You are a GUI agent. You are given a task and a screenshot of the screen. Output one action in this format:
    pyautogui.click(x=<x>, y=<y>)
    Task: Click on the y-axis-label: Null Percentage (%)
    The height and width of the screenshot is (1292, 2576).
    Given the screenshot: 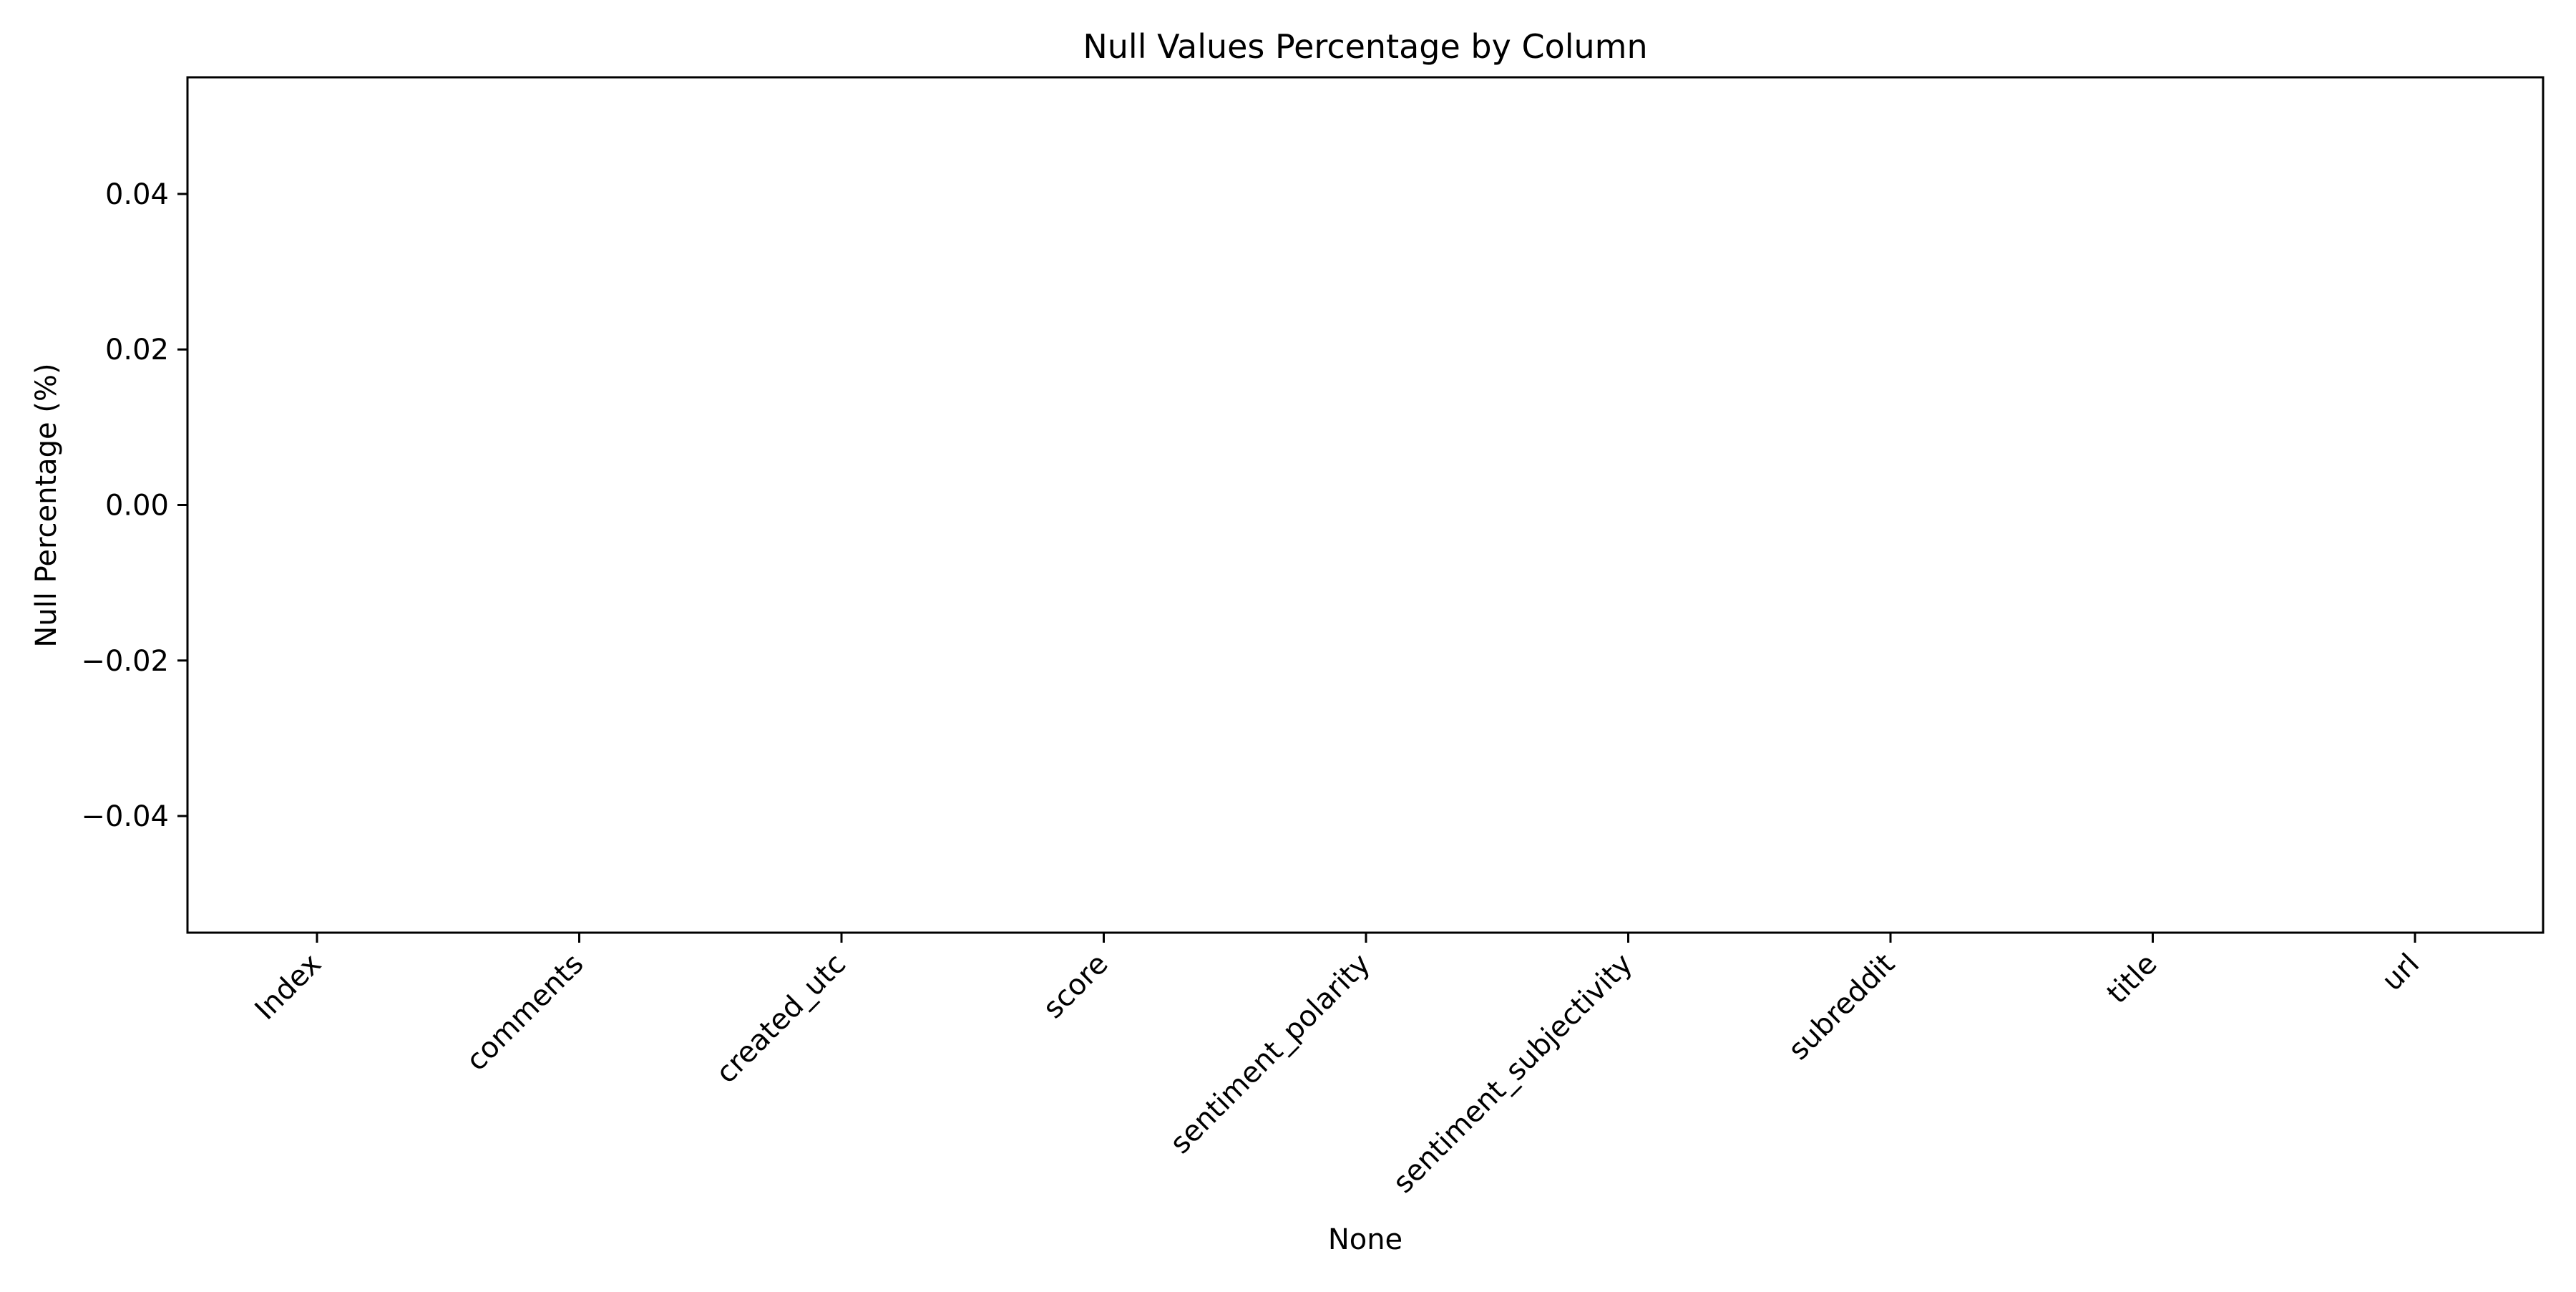 What is the action you would take?
    pyautogui.click(x=46, y=505)
    